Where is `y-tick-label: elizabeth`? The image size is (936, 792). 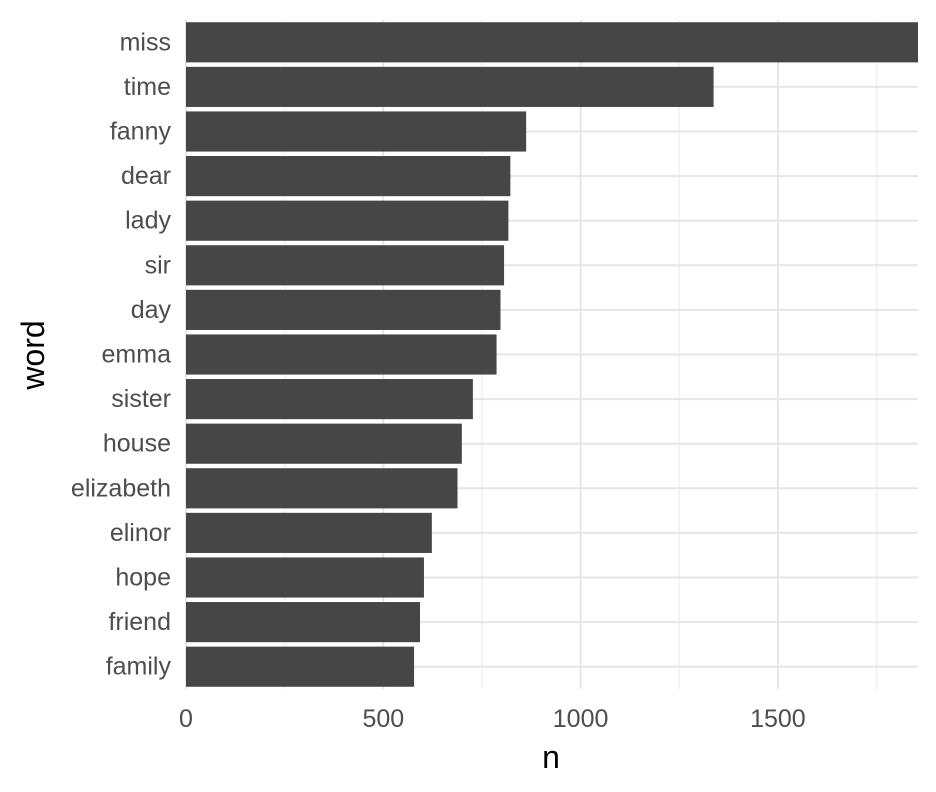
y-tick-label: elizabeth is located at coordinates (121, 488).